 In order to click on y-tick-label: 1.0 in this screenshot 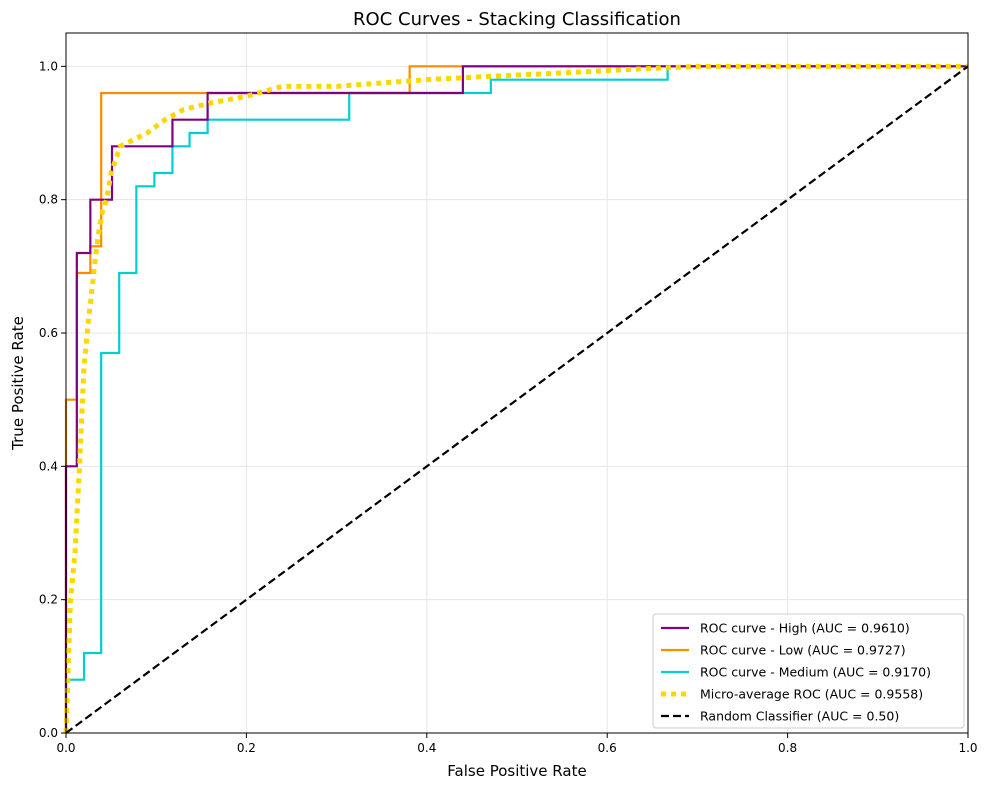, I will do `click(48, 66)`.